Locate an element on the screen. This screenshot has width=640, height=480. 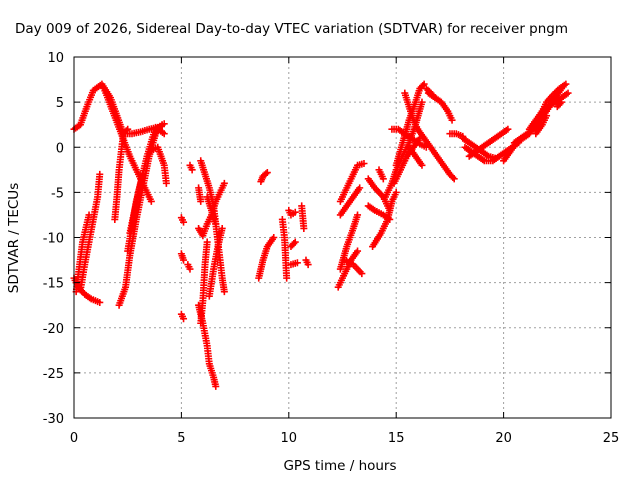
y-tick-label: -10 is located at coordinates (53, 239).